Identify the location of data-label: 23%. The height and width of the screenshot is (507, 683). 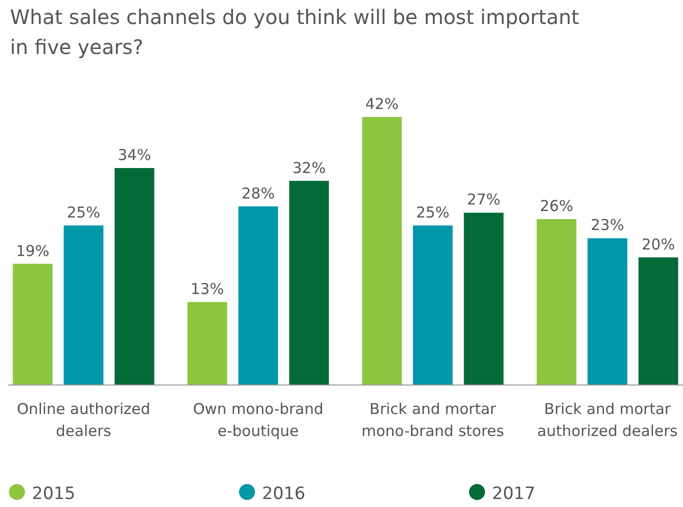
(607, 225).